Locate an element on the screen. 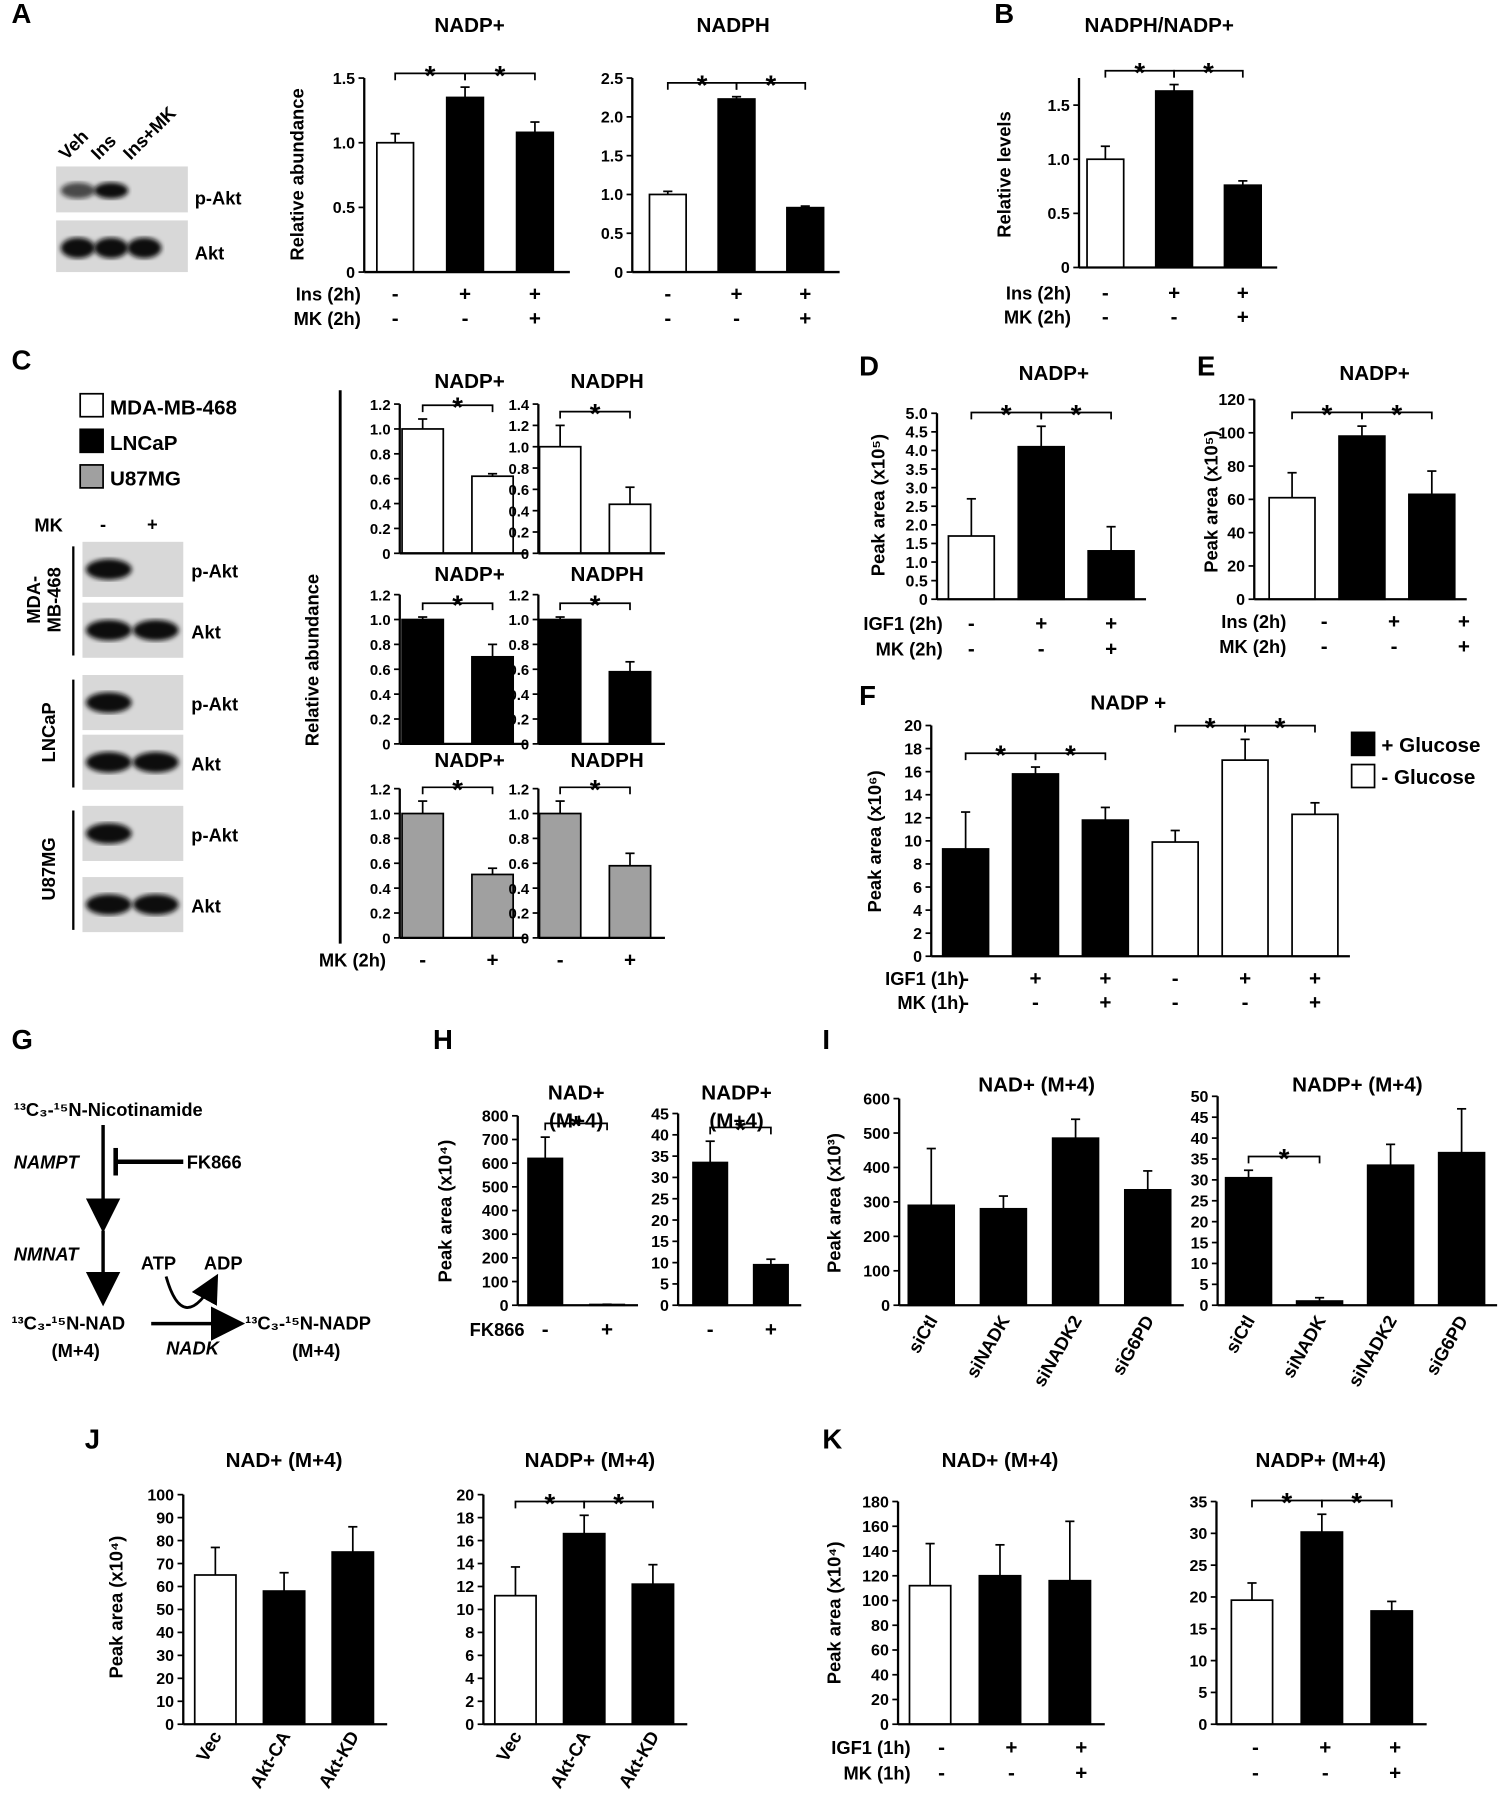 This screenshot has height=1800, width=1512. chart-subtitle: (M+4) is located at coordinates (576, 1120).